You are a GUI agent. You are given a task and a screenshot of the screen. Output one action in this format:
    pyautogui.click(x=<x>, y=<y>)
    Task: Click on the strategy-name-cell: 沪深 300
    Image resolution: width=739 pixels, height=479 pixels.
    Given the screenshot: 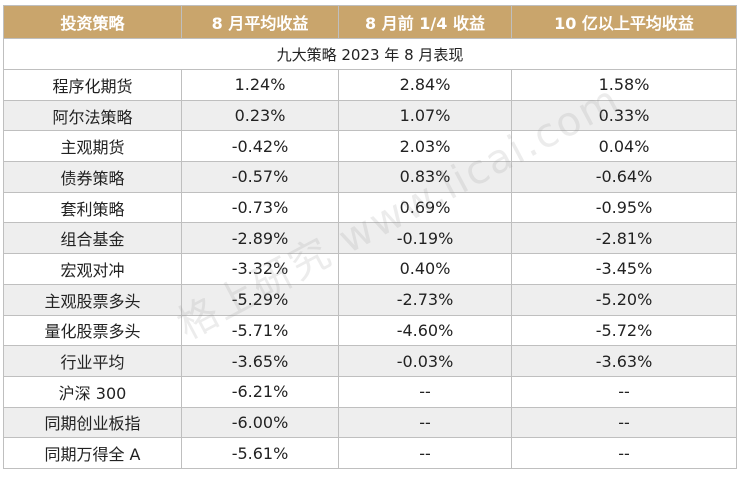 What is the action you would take?
    pyautogui.click(x=92, y=391)
    